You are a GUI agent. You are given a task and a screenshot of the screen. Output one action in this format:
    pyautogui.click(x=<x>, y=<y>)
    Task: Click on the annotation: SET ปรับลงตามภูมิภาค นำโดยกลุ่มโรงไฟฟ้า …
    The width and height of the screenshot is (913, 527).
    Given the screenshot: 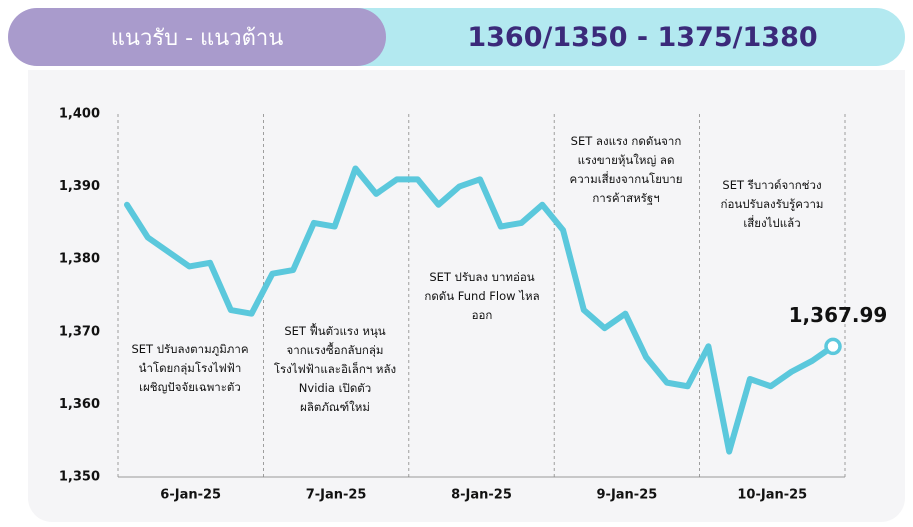 What is the action you would take?
    pyautogui.click(x=190, y=368)
    